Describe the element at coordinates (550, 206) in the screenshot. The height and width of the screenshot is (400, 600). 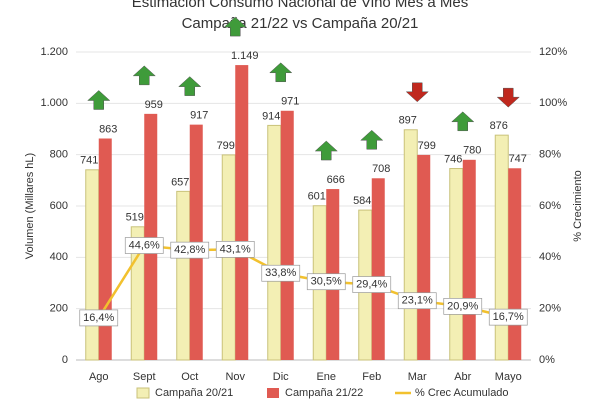
I see `y2-tick-label: 60%` at that location.